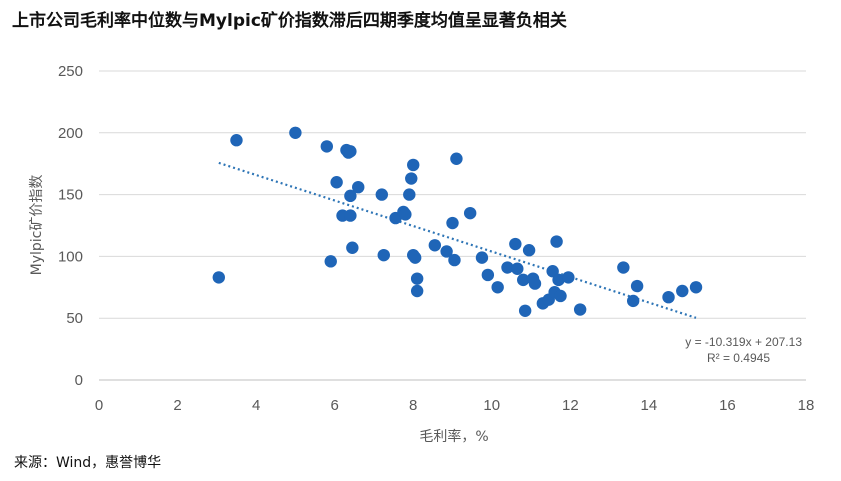 The image size is (841, 481). Describe the element at coordinates (738, 358) in the screenshot. I see `trendline-r-squared: R² = 0.4945` at that location.